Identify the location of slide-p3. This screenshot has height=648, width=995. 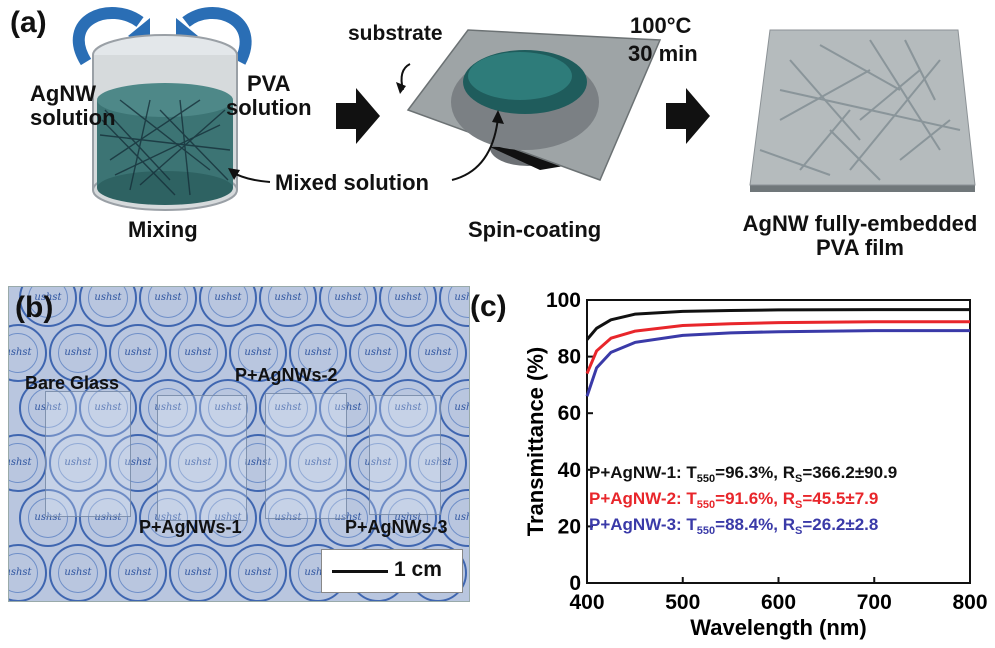
(405, 455).